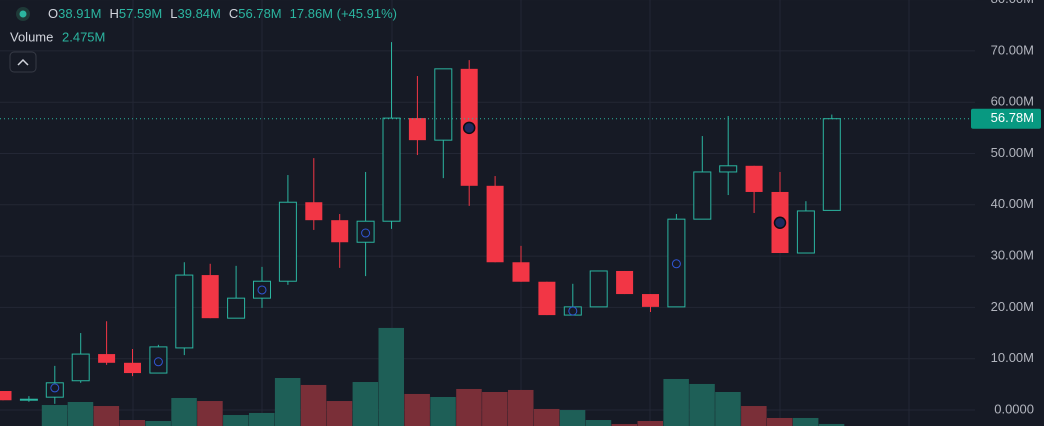 This screenshot has height=426, width=1044. What do you see at coordinates (1012, 357) in the screenshot?
I see `y-tick-label: 10.00M` at bounding box center [1012, 357].